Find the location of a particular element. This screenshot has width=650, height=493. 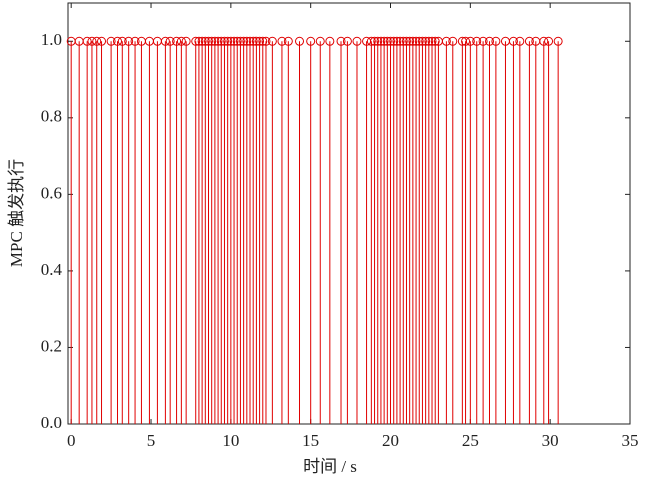

y-tick-label: 0.4 is located at coordinates (52, 269).